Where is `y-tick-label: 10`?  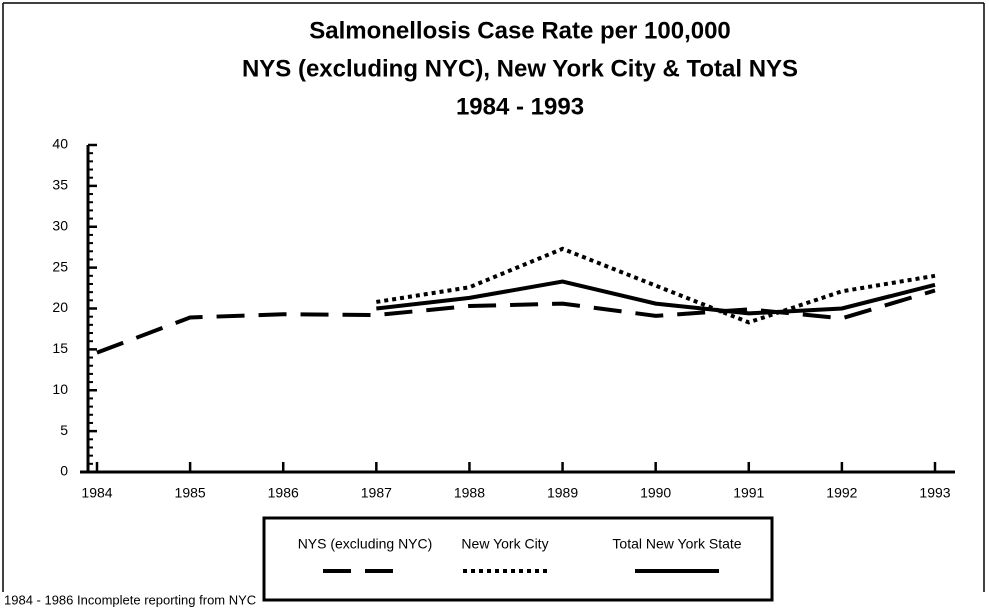
y-tick-label: 10 is located at coordinates (60, 389).